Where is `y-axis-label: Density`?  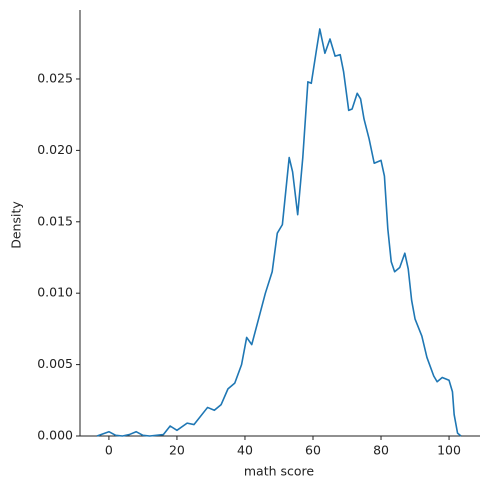
y-axis-label: Density is located at coordinates (16, 225).